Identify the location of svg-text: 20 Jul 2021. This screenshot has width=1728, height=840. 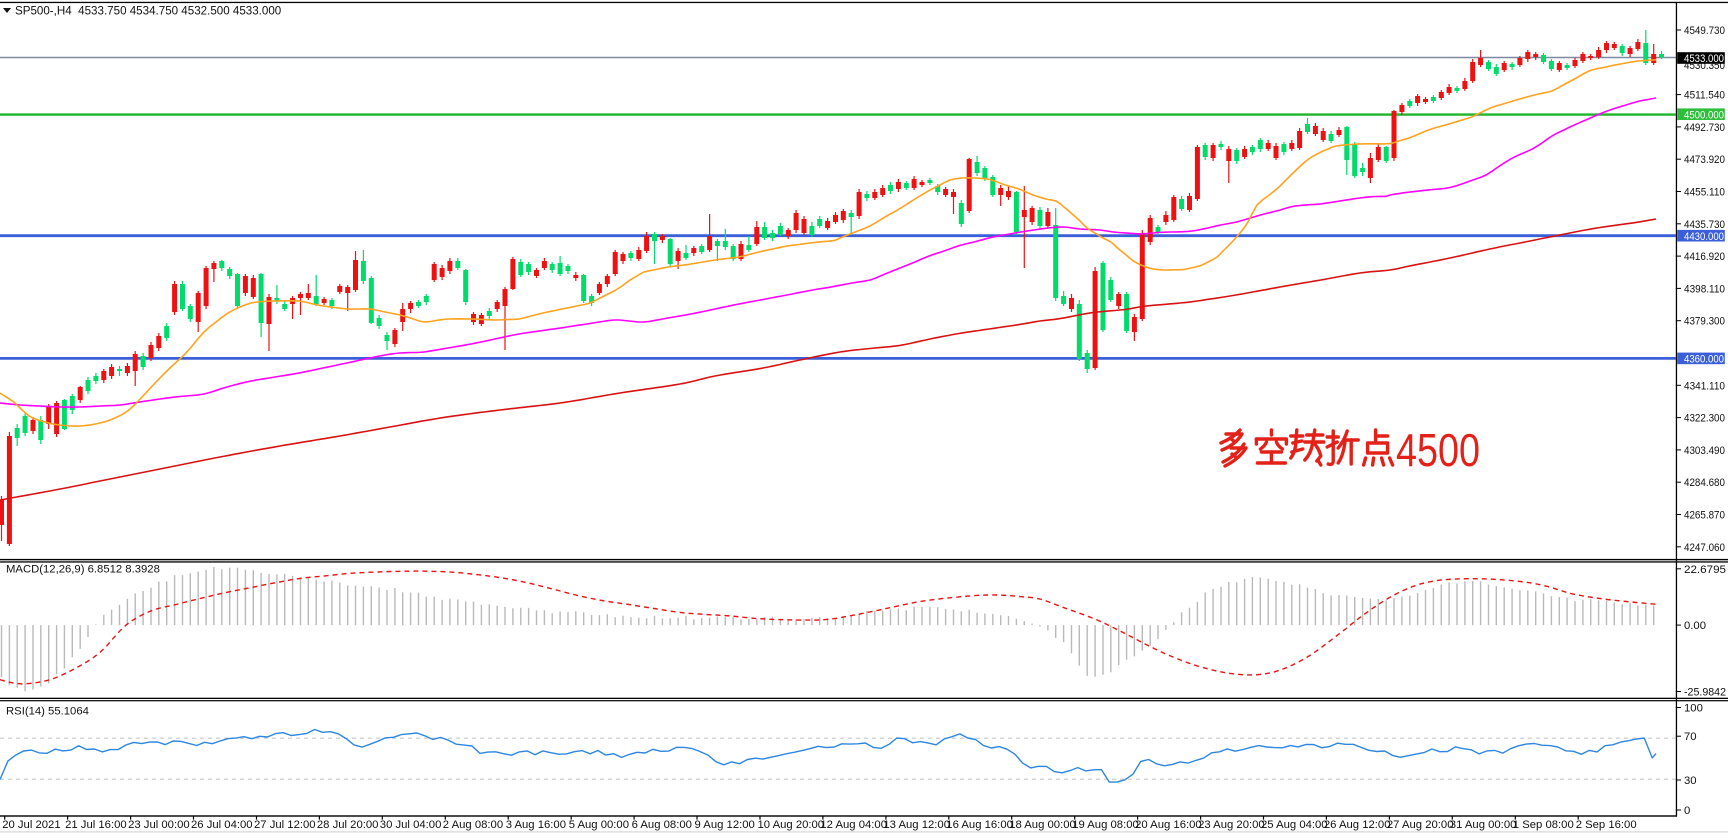
(31, 825).